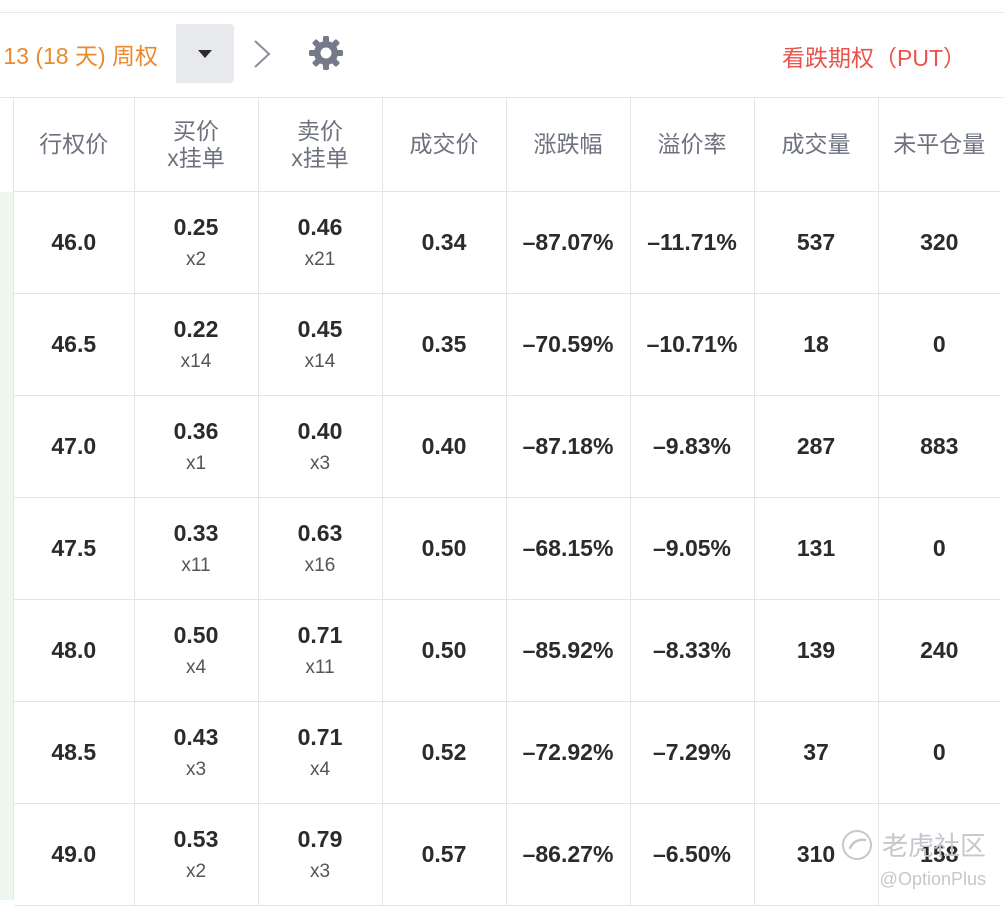 The height and width of the screenshot is (906, 1004). What do you see at coordinates (816, 650) in the screenshot?
I see `volume-cell: 139` at bounding box center [816, 650].